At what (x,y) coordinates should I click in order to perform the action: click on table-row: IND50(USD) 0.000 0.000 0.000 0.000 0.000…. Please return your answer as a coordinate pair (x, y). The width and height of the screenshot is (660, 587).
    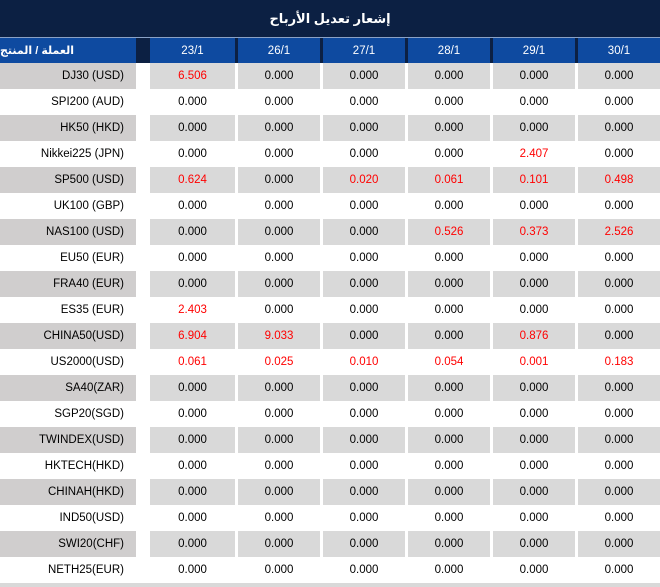
    Looking at the image, I should click on (330, 518).